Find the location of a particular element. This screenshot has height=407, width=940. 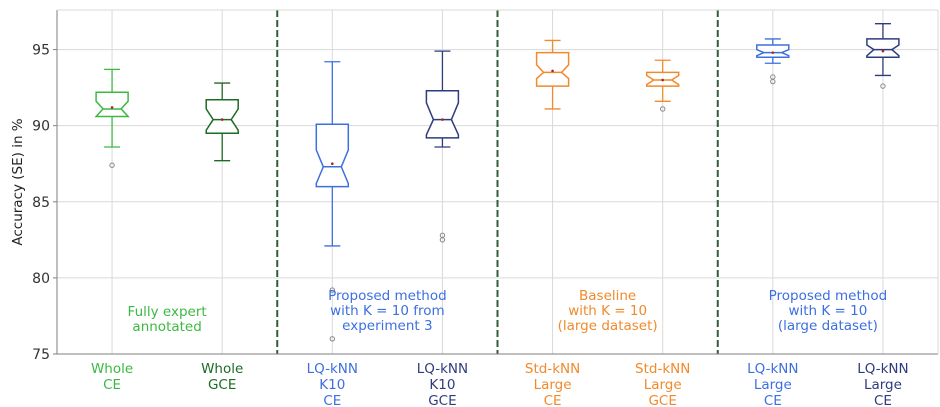

group-annotation-line: annotated is located at coordinates (166, 327).